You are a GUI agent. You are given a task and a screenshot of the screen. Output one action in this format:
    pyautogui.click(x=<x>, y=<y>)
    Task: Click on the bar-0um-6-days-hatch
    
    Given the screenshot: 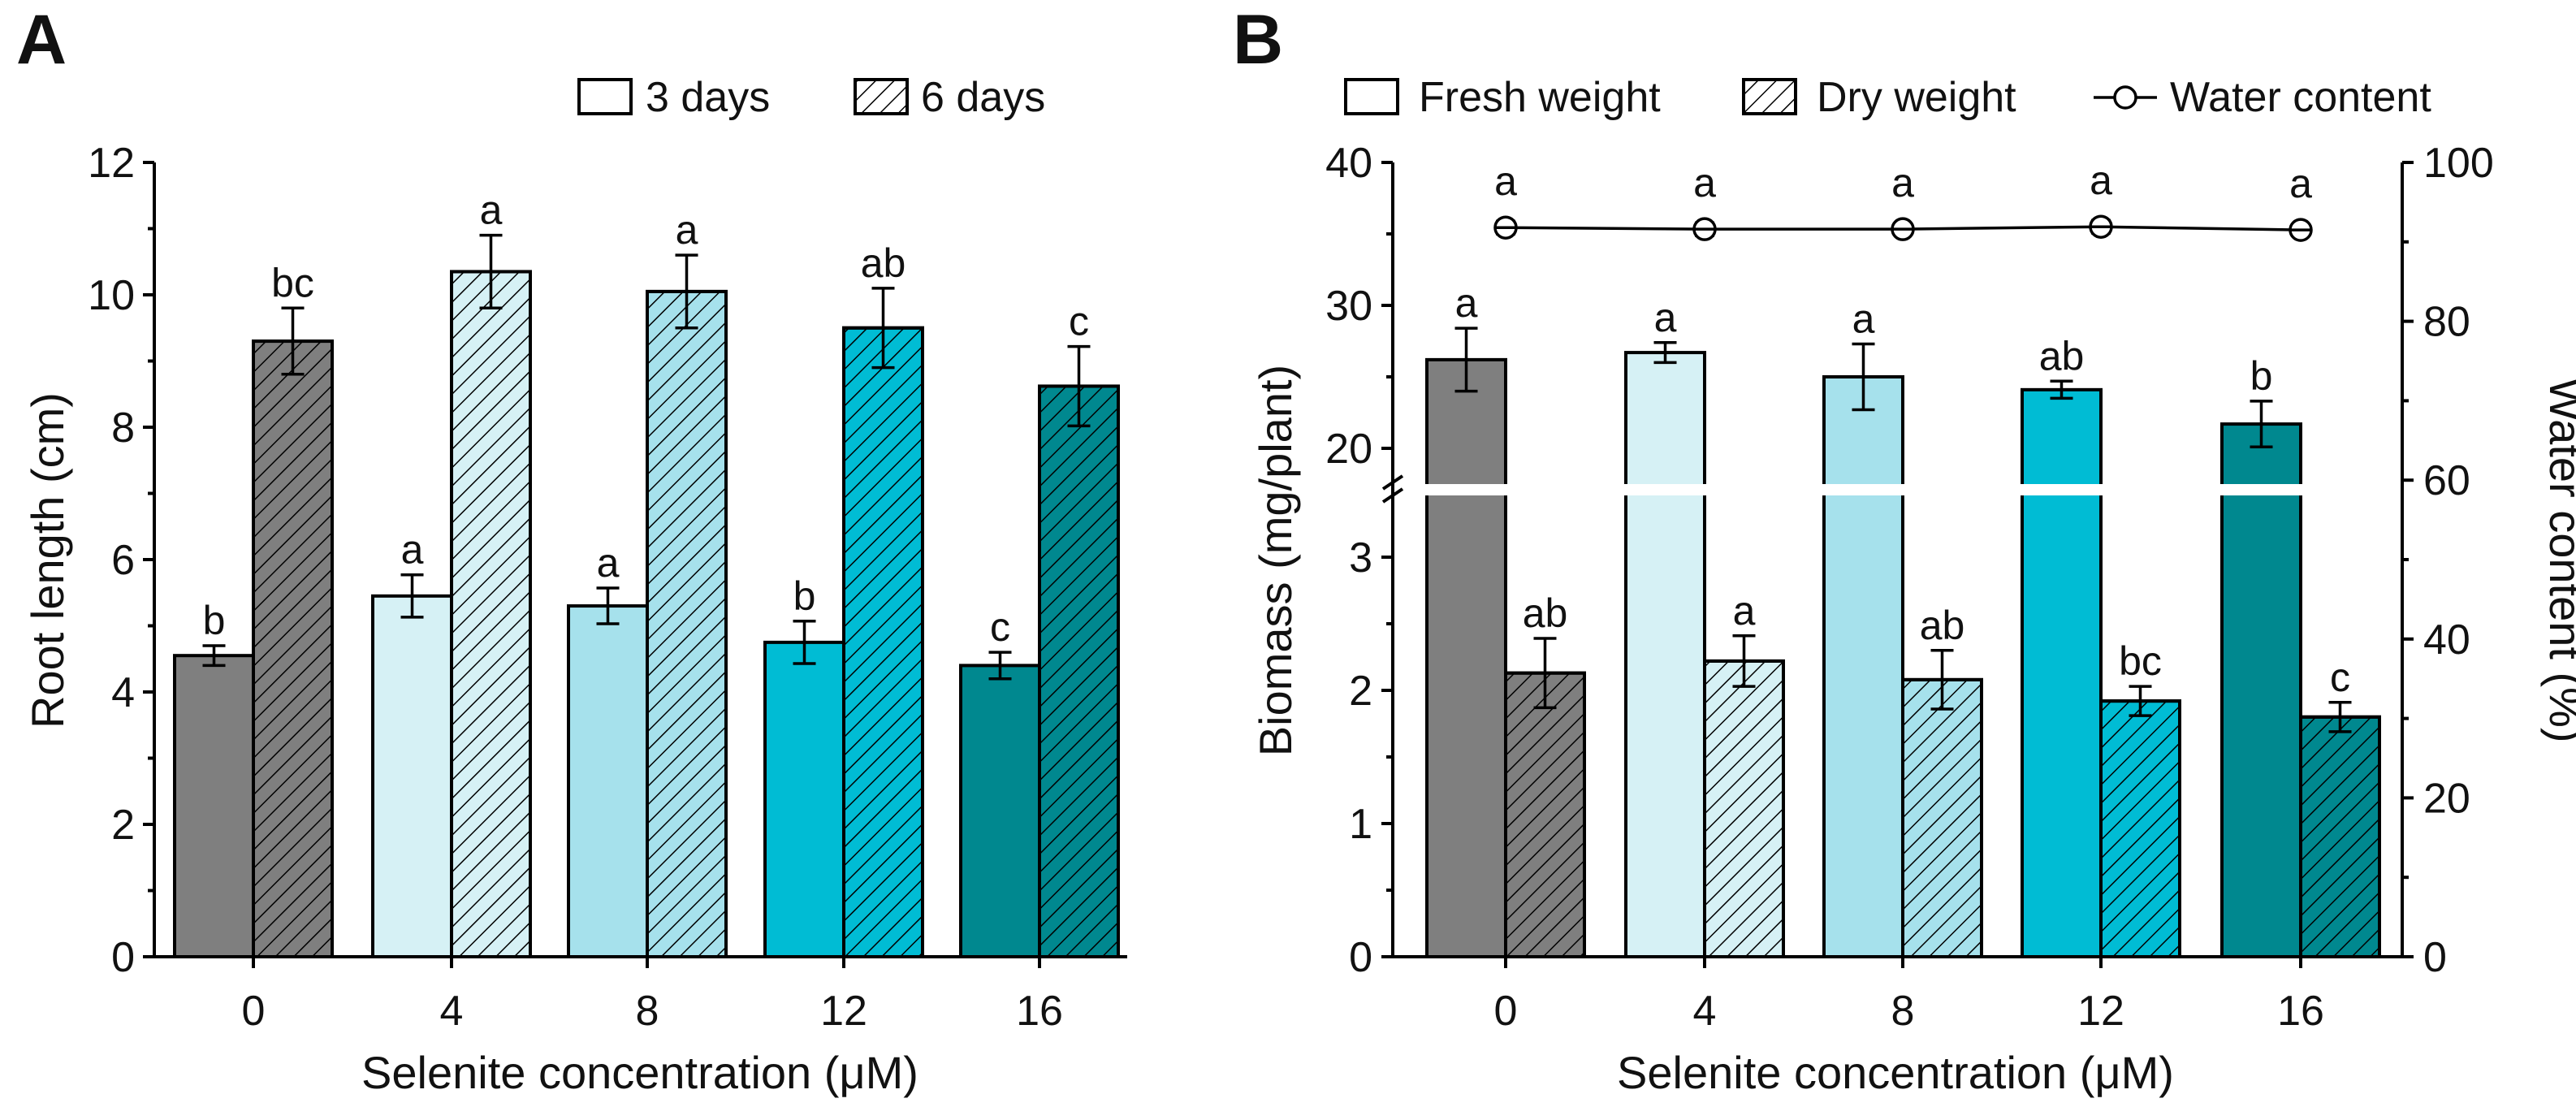 What is the action you would take?
    pyautogui.click(x=293, y=648)
    